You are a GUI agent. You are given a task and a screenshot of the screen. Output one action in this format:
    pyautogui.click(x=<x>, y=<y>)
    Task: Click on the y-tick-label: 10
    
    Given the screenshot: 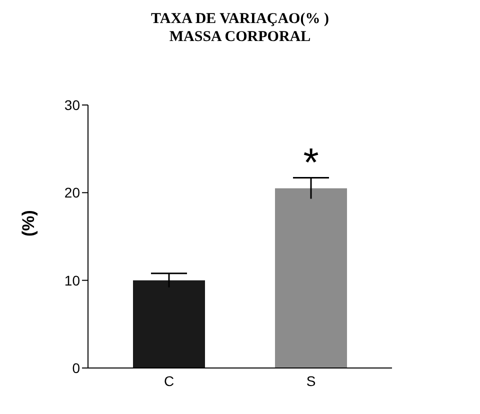 What is the action you would take?
    pyautogui.click(x=72, y=280)
    